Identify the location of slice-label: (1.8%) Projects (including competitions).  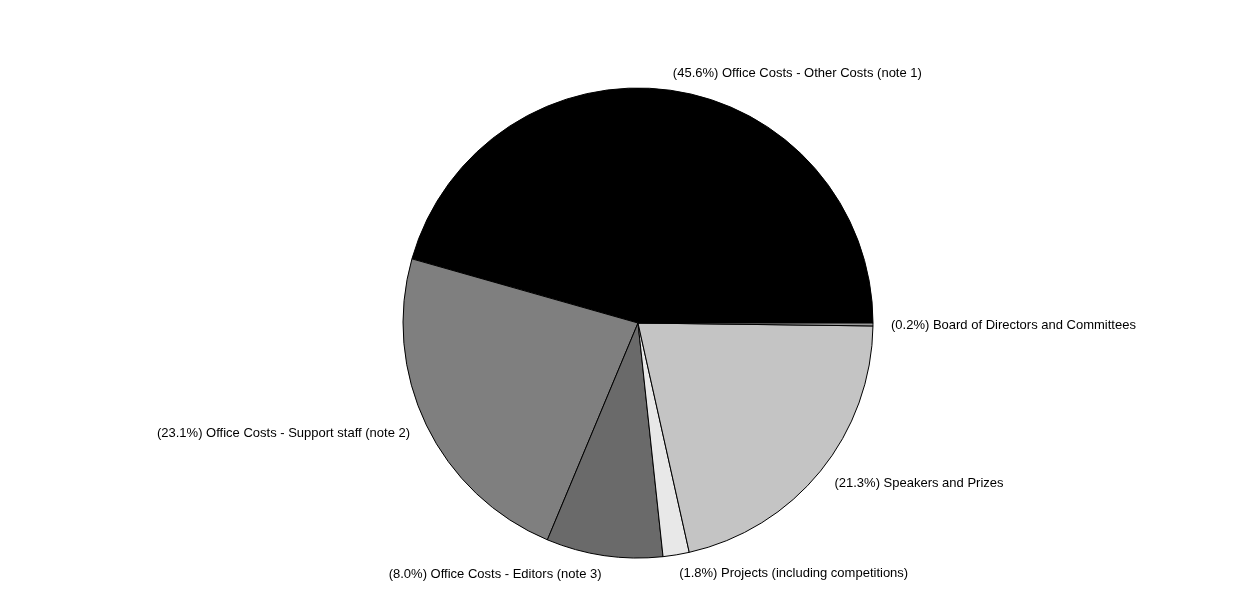
(794, 573).